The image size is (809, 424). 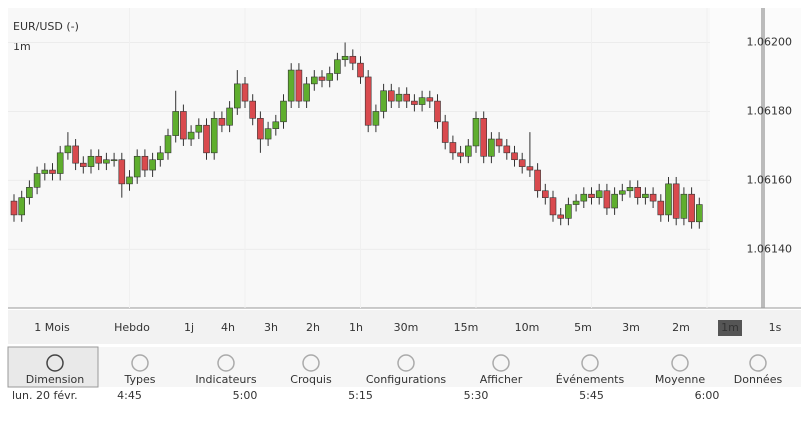 I want to click on period-button: 1 Mois, so click(x=52, y=327).